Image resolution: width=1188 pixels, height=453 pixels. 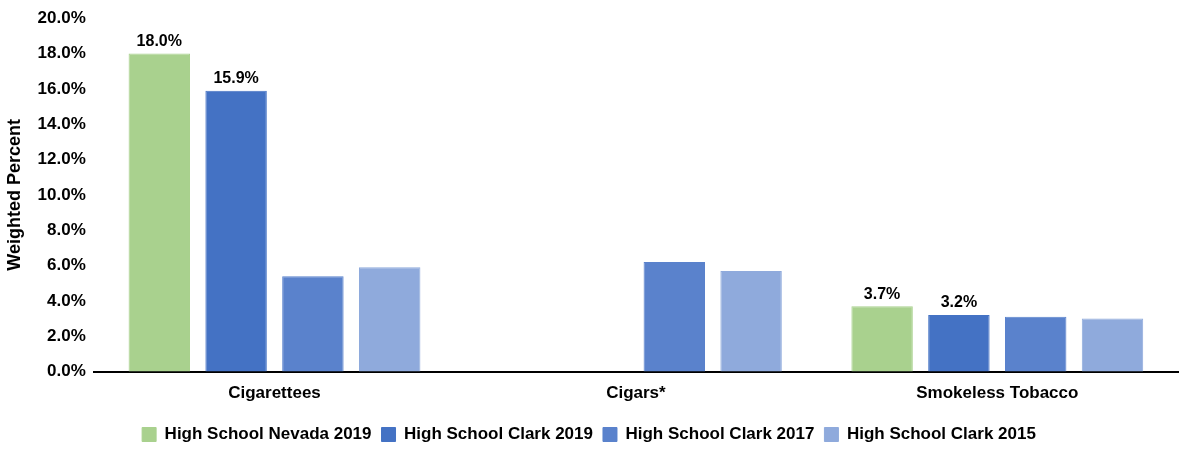 What do you see at coordinates (66, 300) in the screenshot?
I see `y-tick-label: 4.0%` at bounding box center [66, 300].